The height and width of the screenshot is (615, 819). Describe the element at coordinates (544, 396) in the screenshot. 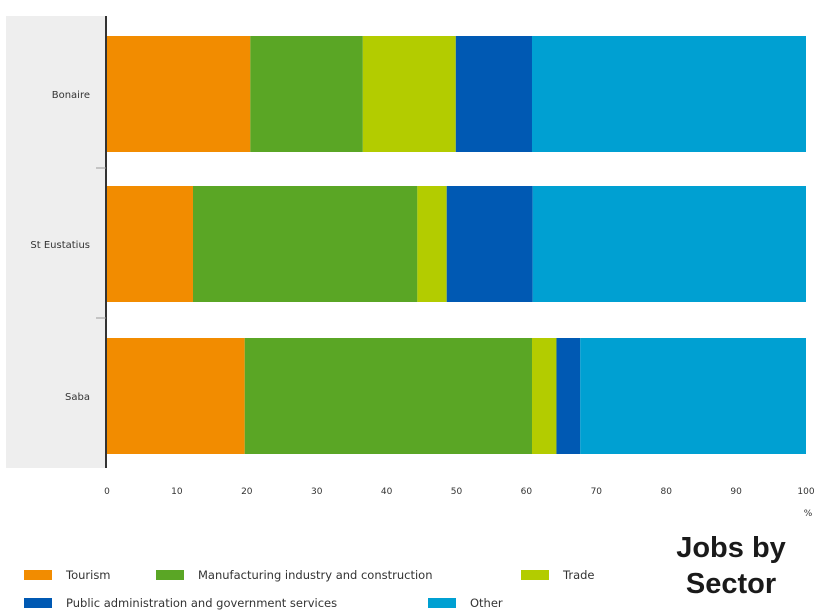

I see `bar-saba-trade` at that location.